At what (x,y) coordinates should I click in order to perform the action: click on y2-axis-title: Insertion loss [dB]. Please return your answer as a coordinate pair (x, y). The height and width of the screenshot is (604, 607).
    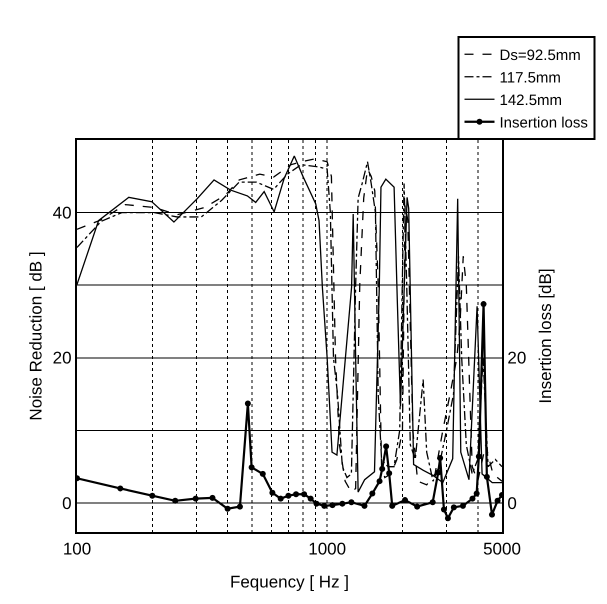
    Looking at the image, I should click on (546, 336).